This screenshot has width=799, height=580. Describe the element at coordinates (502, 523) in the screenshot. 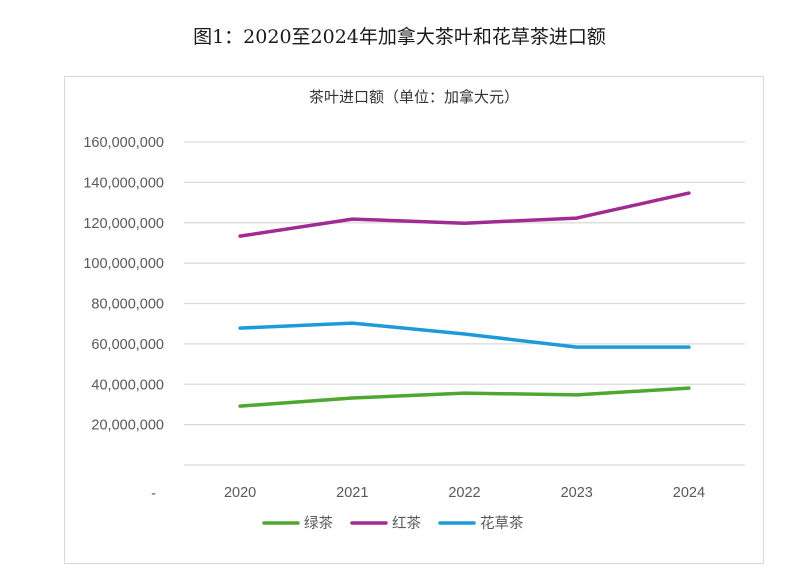

I see `legend-label: 花草茶` at that location.